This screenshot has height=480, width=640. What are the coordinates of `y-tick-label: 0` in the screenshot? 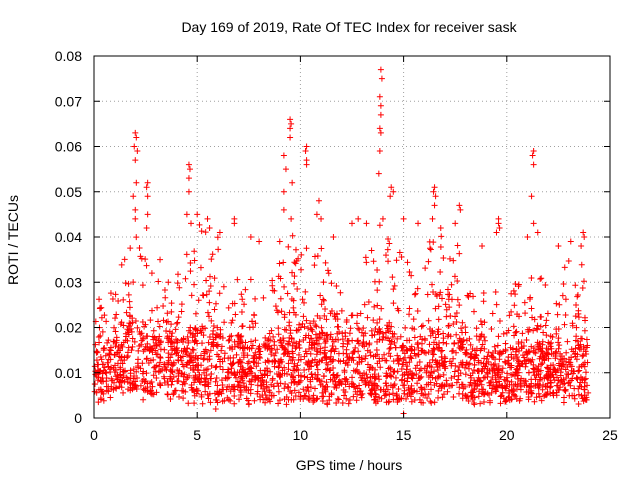 It's located at (78, 418).